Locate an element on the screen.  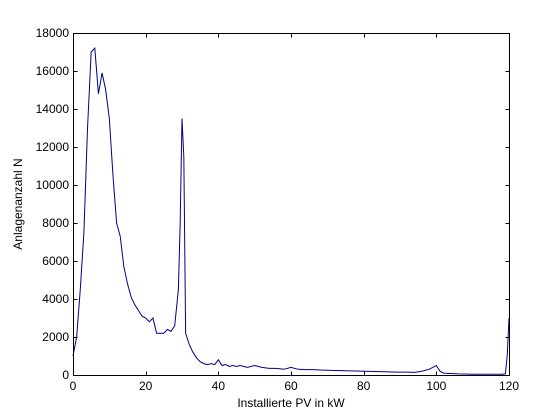
x-tick-label: 120 is located at coordinates (509, 386).